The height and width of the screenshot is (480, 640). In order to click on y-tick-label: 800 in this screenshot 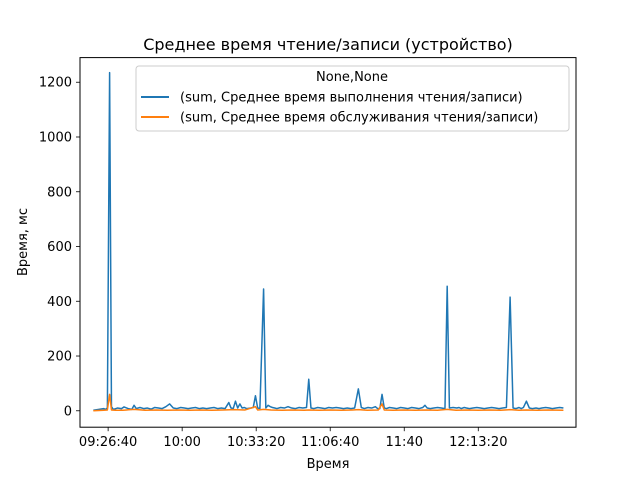, I will do `click(59, 192)`.